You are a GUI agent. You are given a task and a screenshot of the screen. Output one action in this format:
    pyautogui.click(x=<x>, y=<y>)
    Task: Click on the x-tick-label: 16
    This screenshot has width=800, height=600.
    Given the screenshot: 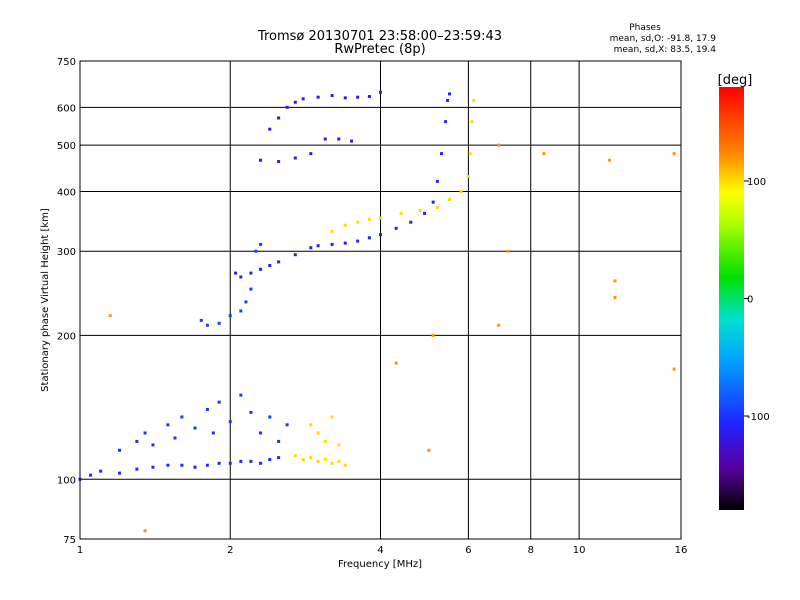 What is the action you would take?
    pyautogui.click(x=681, y=550)
    